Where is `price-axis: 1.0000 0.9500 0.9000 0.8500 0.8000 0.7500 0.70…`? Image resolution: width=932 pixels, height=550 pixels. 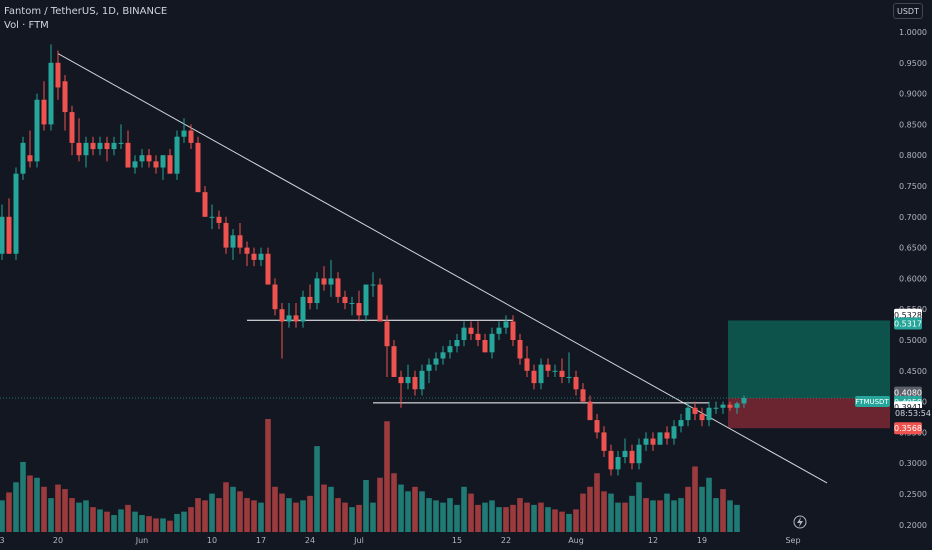 price-axis: 1.0000 0.9500 0.9000 0.8500 0.8000 0.7500 0.70… is located at coordinates (913, 279).